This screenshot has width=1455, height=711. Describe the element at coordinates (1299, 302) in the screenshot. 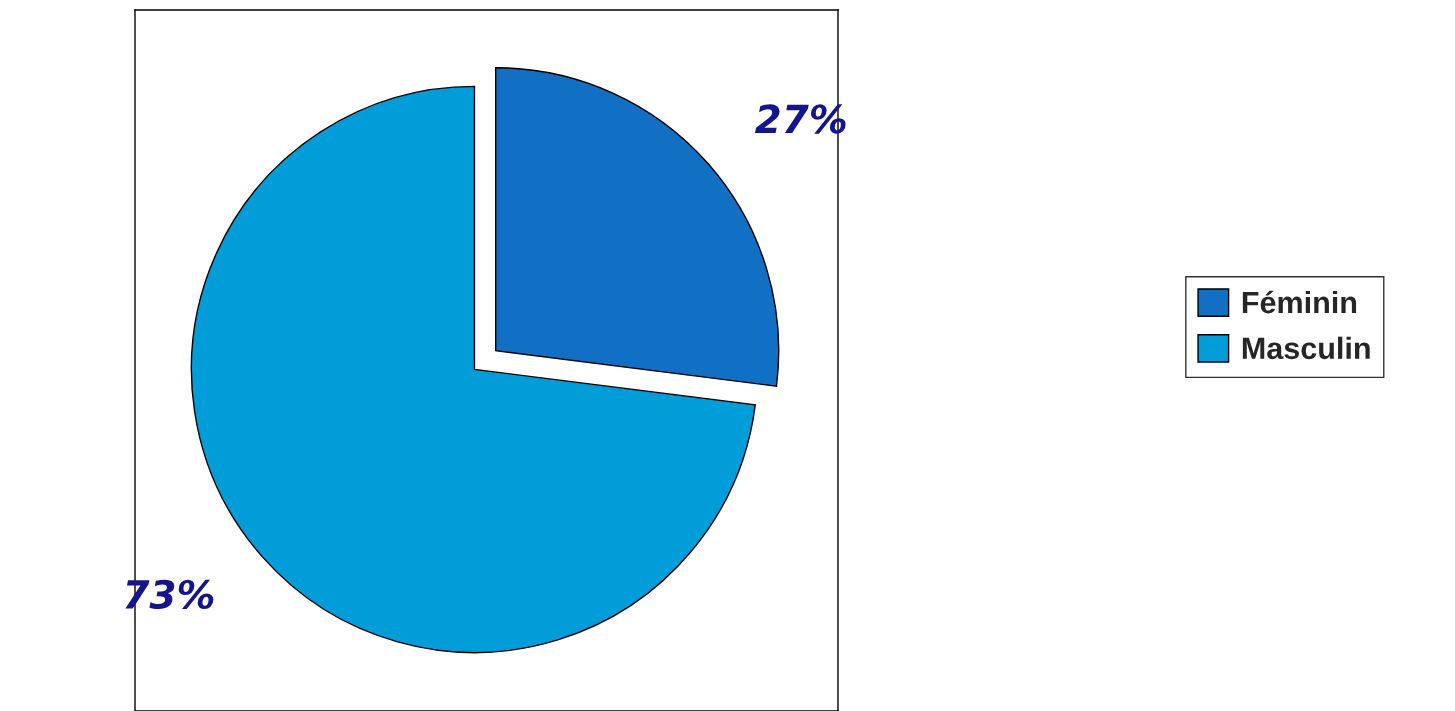

I see `legend-label: Féminin` at that location.